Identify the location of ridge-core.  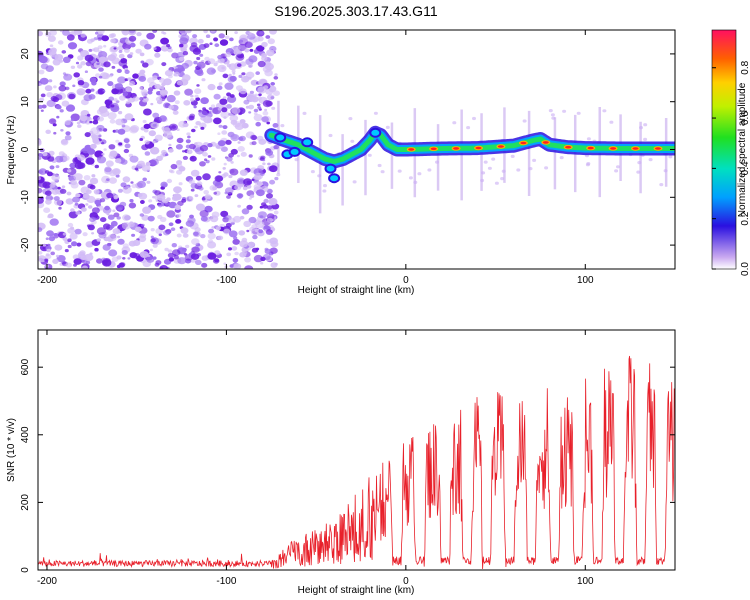
(456, 148).